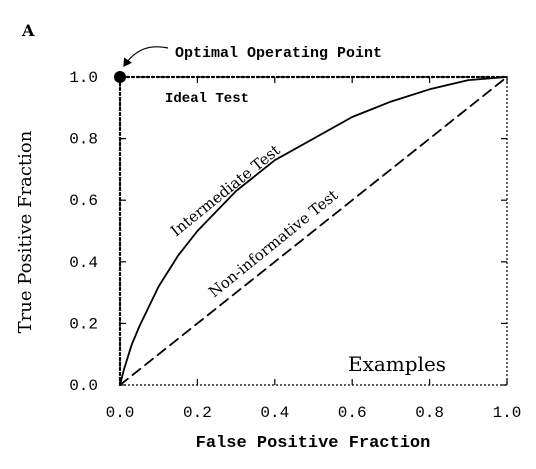 The image size is (536, 469). Describe the element at coordinates (507, 413) in the screenshot. I see `x-tick-label: 1.0` at that location.